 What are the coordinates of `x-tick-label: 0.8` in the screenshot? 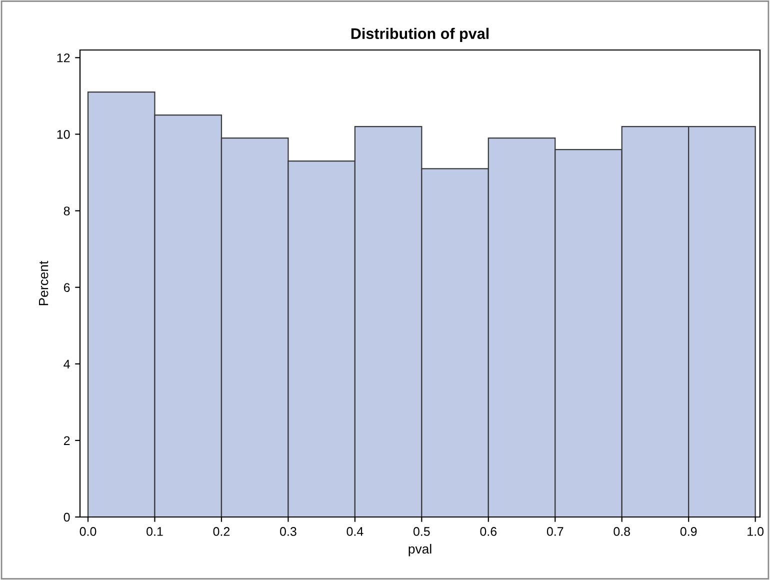 It's located at (622, 531).